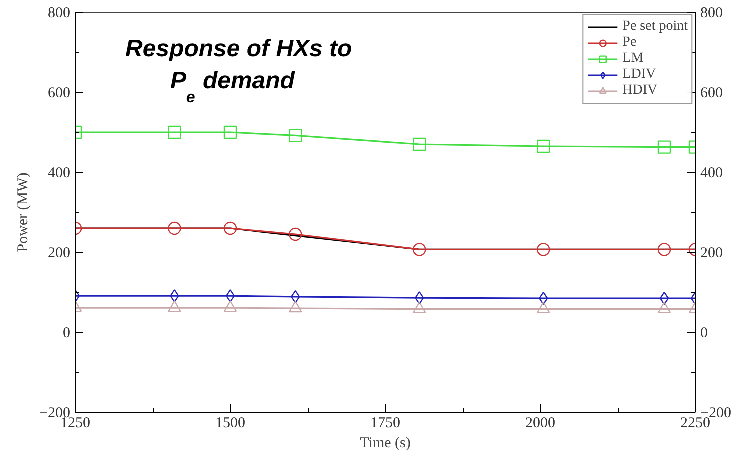 This screenshot has height=462, width=750. I want to click on y2-tick-label: 800, so click(711, 14).